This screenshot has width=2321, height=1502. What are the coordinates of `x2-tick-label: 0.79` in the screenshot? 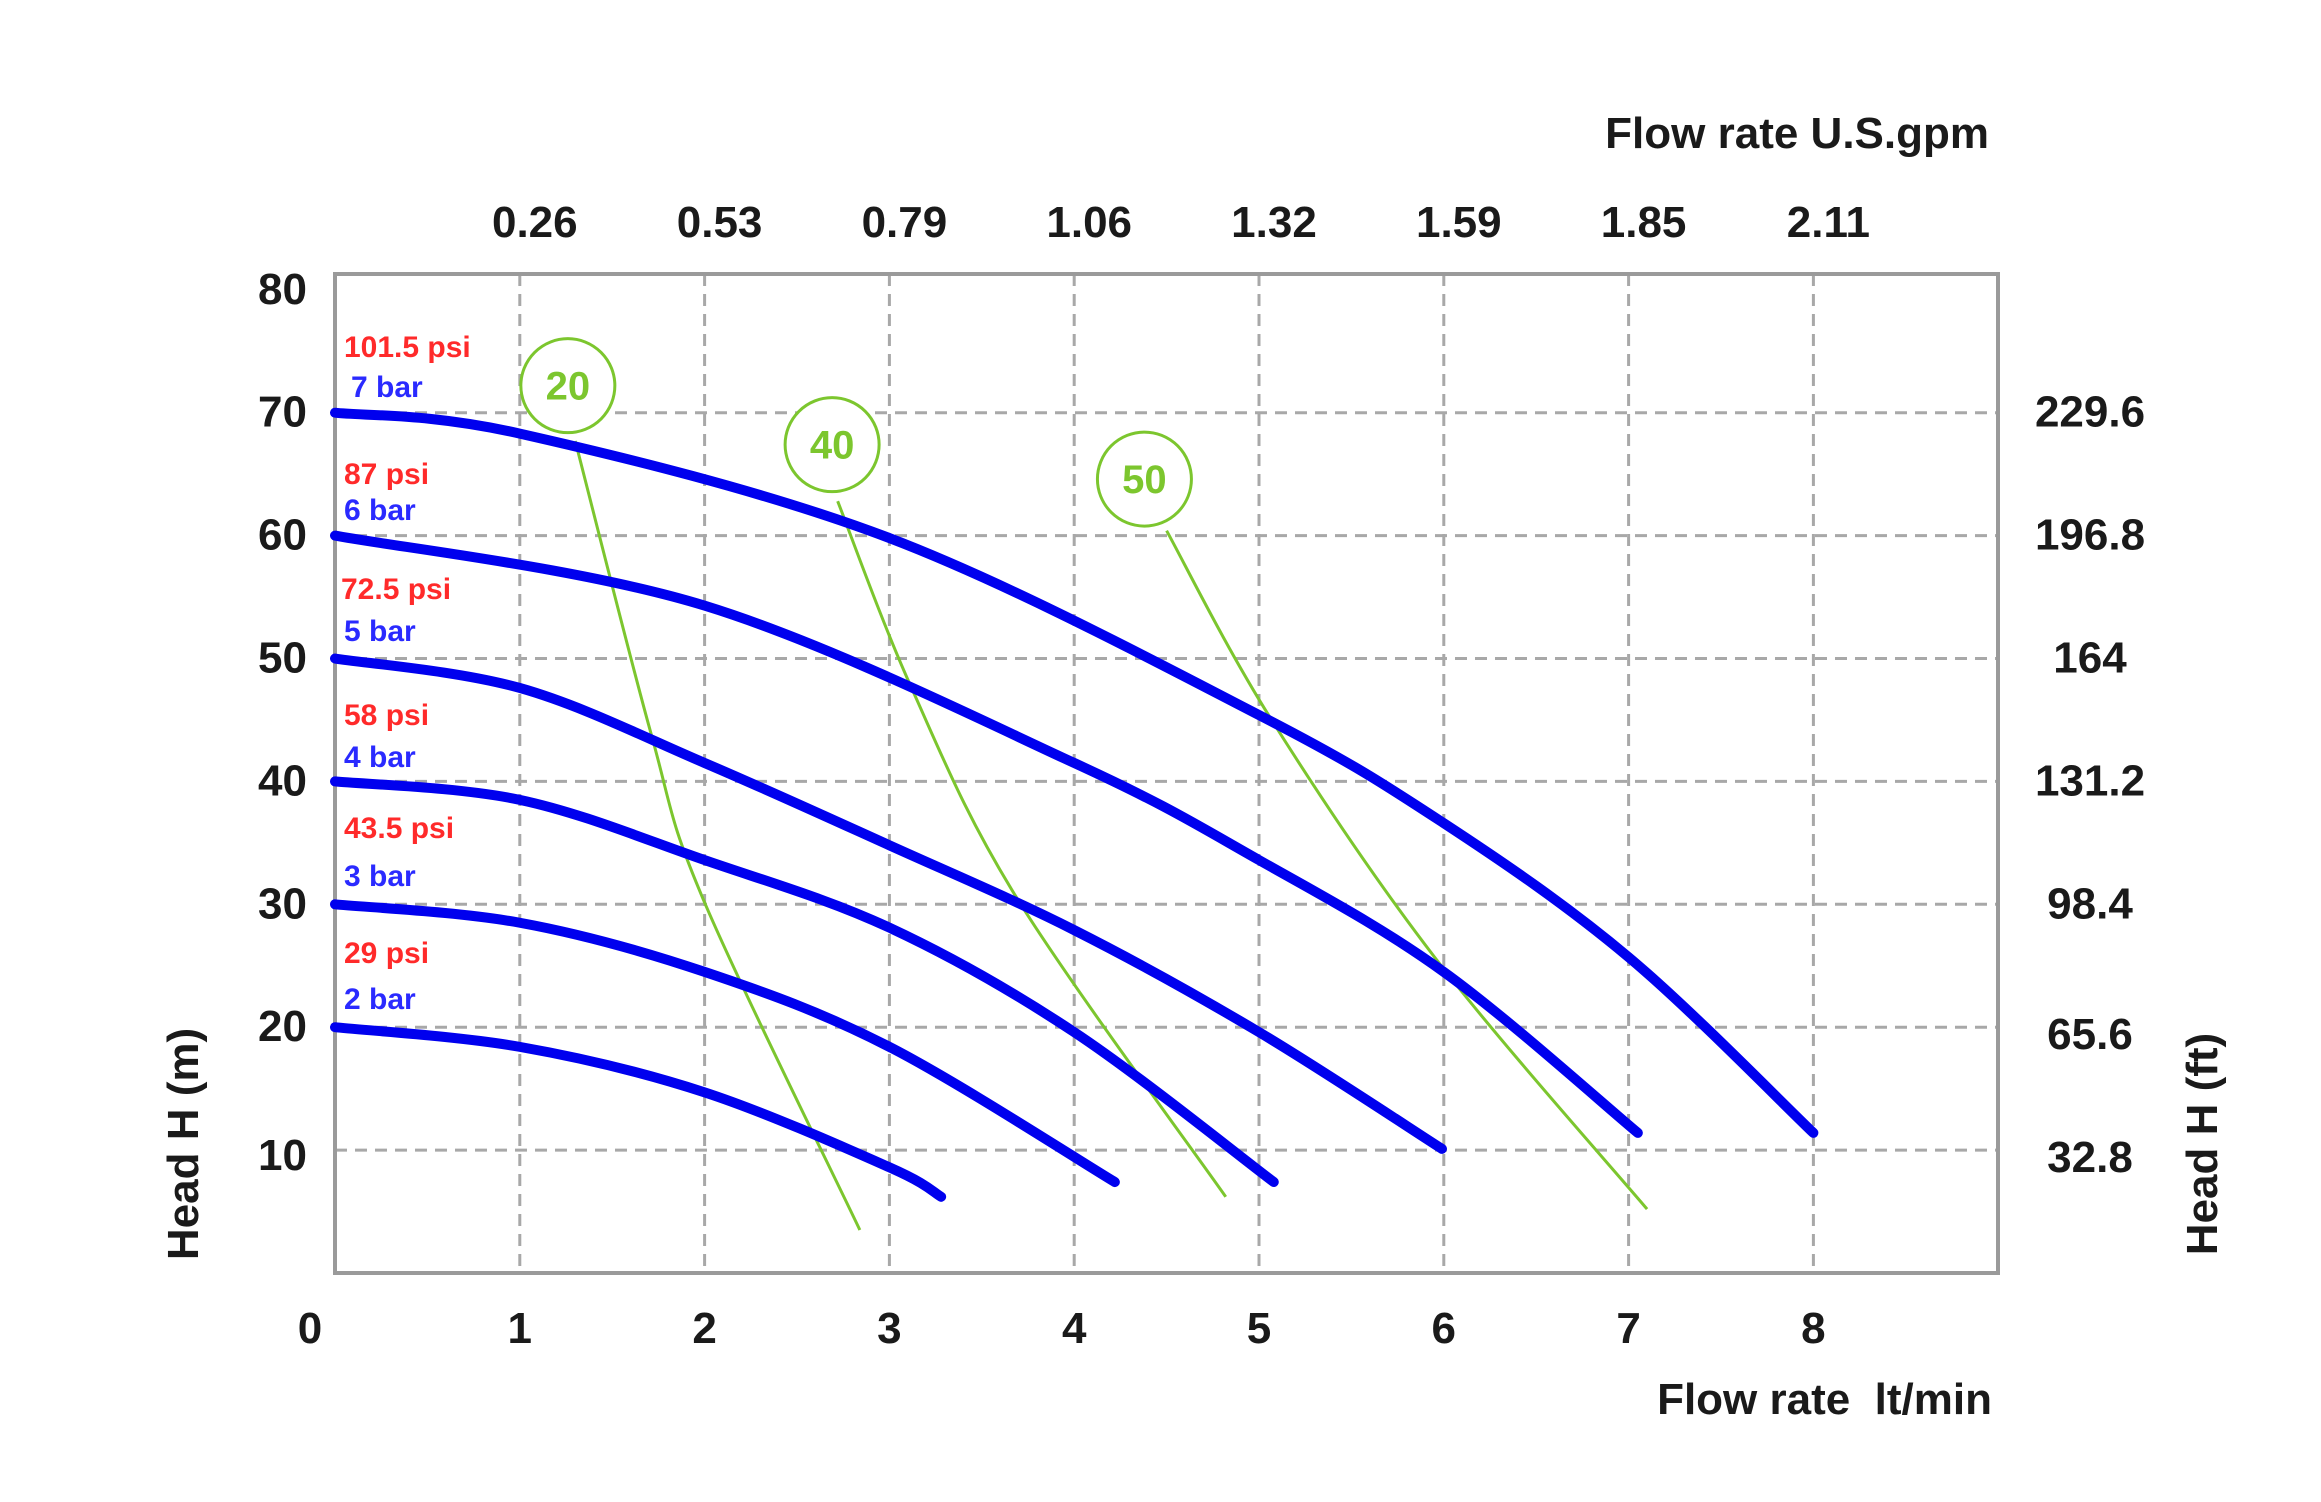 It's located at (905, 222).